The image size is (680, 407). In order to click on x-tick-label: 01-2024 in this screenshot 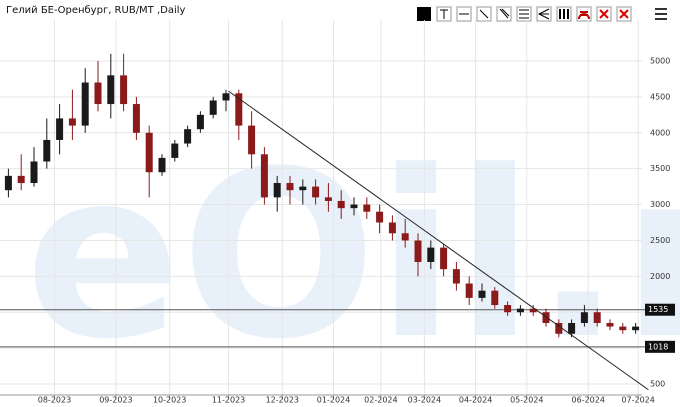, I will do `click(333, 400)`.